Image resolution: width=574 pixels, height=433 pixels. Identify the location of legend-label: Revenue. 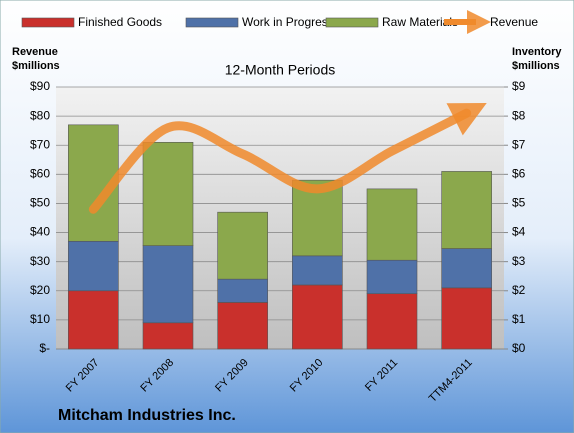
(514, 22).